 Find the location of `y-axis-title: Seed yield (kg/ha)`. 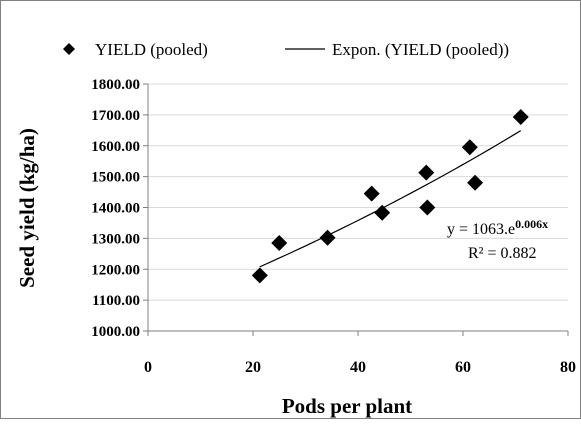

y-axis-title: Seed yield (kg/ha) is located at coordinates (27, 208).